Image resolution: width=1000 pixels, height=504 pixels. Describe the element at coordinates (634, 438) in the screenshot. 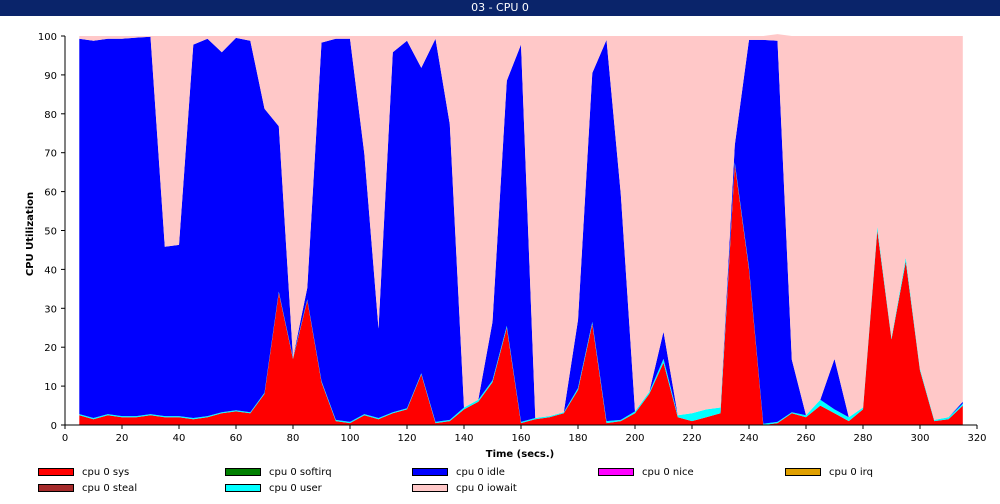

I see `x-tick-label: 200` at that location.